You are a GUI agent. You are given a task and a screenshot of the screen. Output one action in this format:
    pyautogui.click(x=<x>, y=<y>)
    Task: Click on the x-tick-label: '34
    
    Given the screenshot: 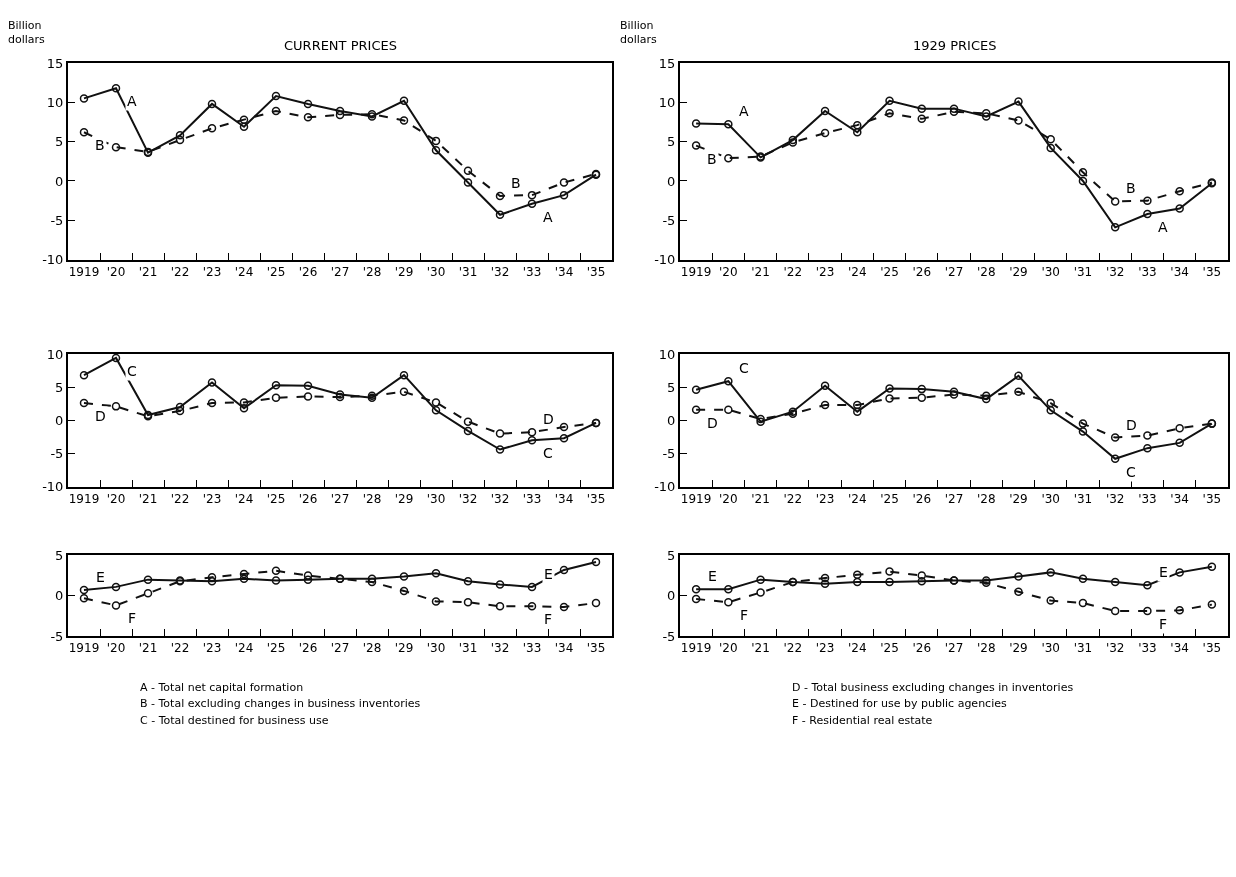 What is the action you would take?
    pyautogui.click(x=564, y=648)
    